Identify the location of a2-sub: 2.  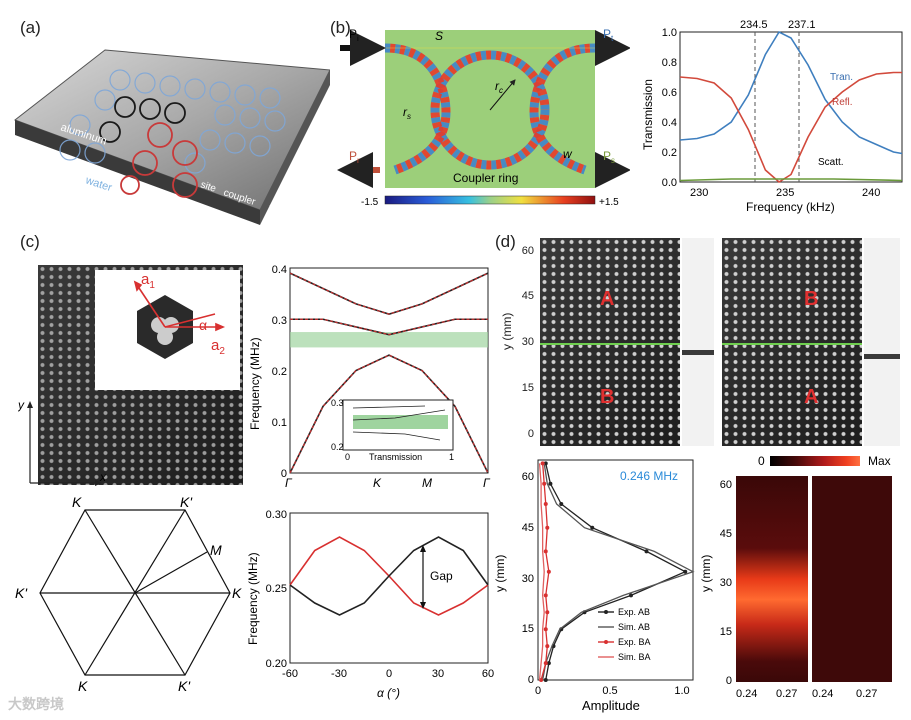
(222, 351).